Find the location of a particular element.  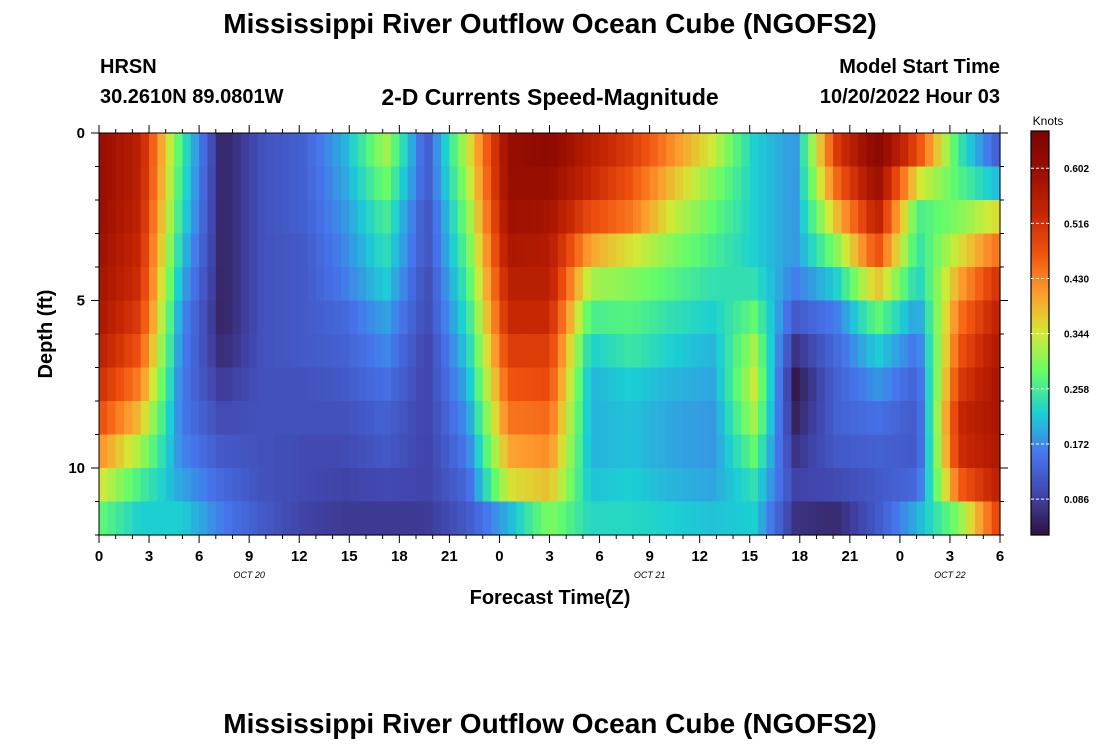

station-coordinates: 30.2610N 89.0801W is located at coordinates (192, 97).